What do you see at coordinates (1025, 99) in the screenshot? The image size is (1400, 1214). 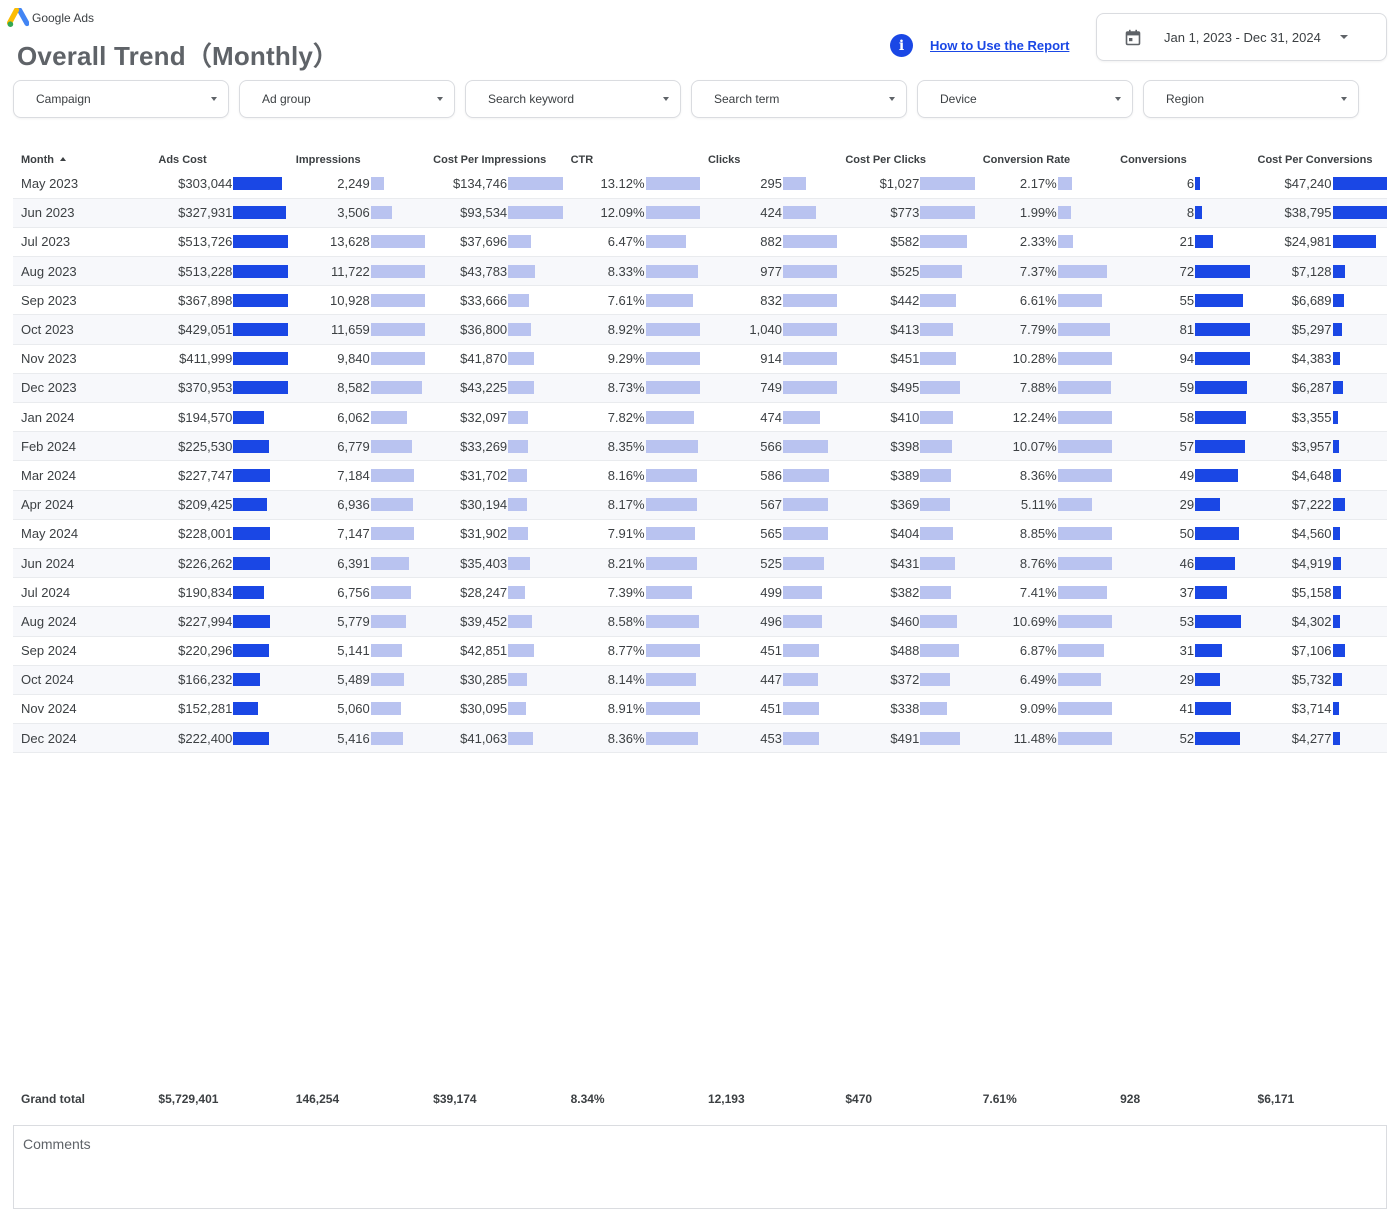 I see `filter-device: Device` at bounding box center [1025, 99].